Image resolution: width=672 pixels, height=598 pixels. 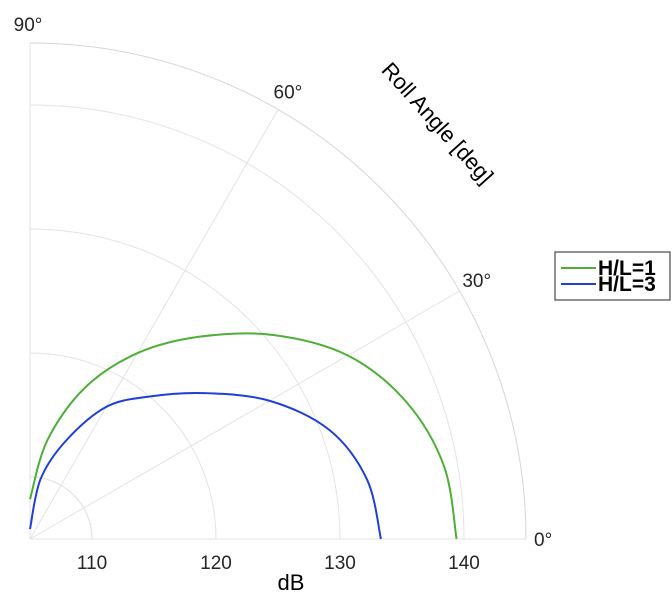 I want to click on legend-box, so click(x=612, y=276).